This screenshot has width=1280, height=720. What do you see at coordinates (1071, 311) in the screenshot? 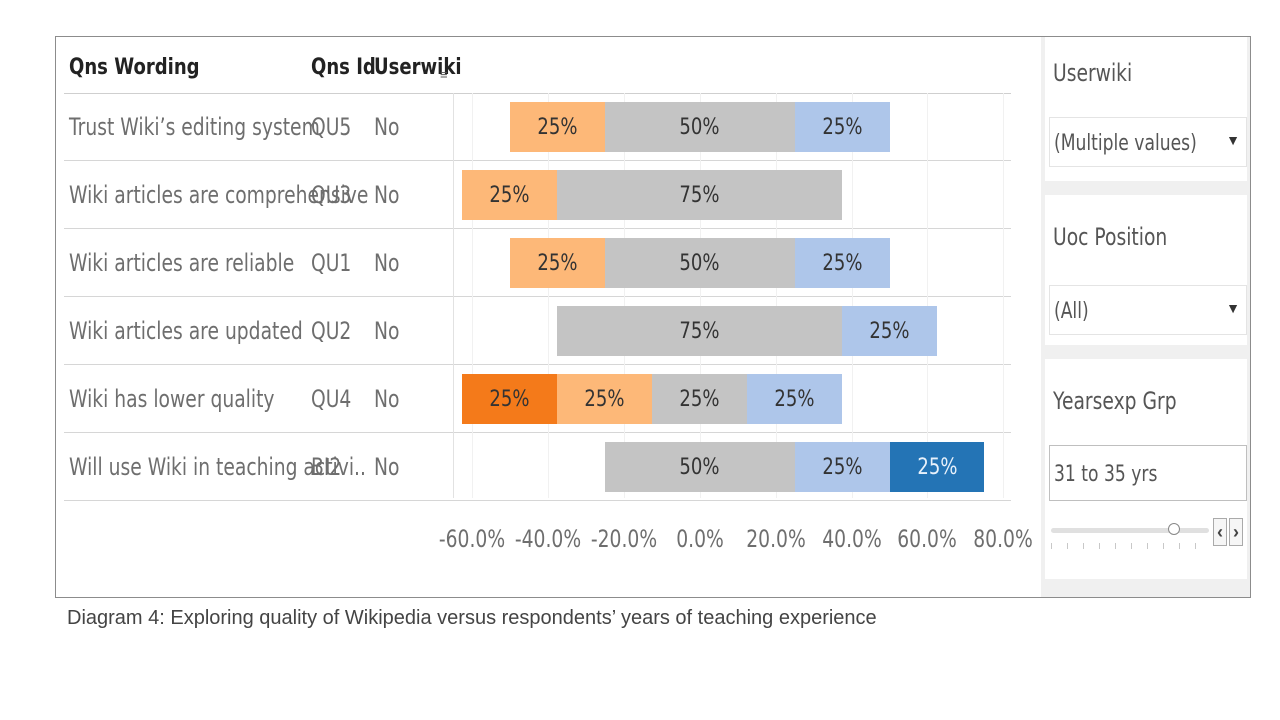
I see `uoc-position-dropdown-value: (All)` at bounding box center [1071, 311].